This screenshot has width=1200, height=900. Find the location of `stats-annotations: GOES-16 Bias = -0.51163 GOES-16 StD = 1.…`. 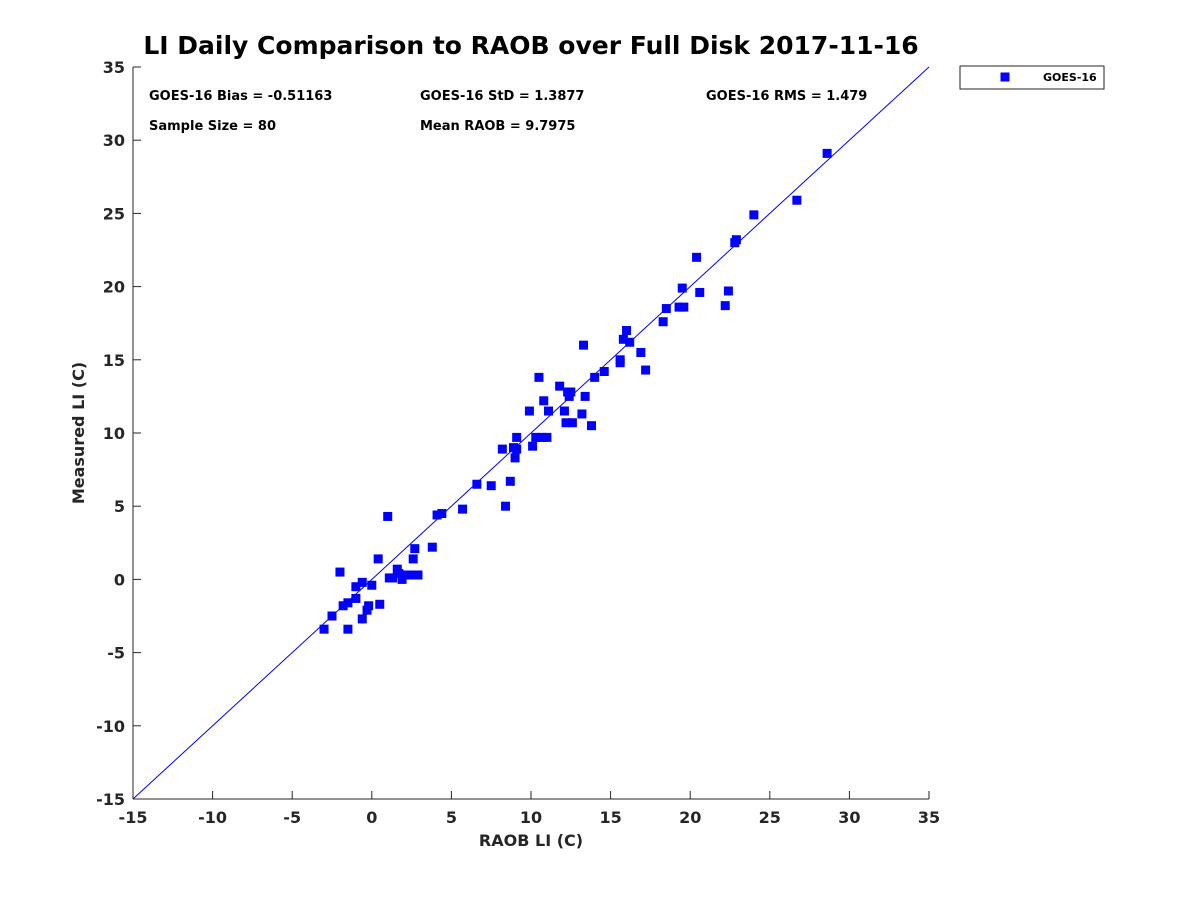

stats-annotations: GOES-16 Bias = -0.51163 GOES-16 StD = 1.… is located at coordinates (508, 111).